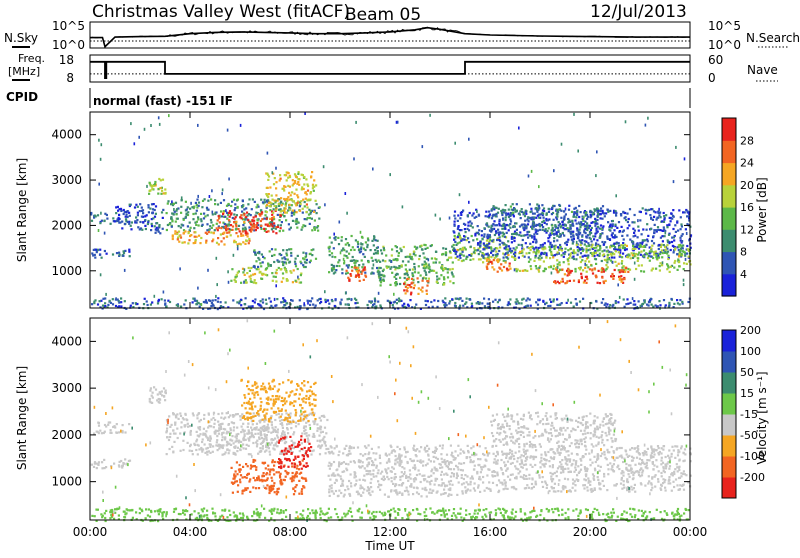 The height and width of the screenshot is (558, 800). I want to click on freq-label-line1: Freq., so click(31, 58).